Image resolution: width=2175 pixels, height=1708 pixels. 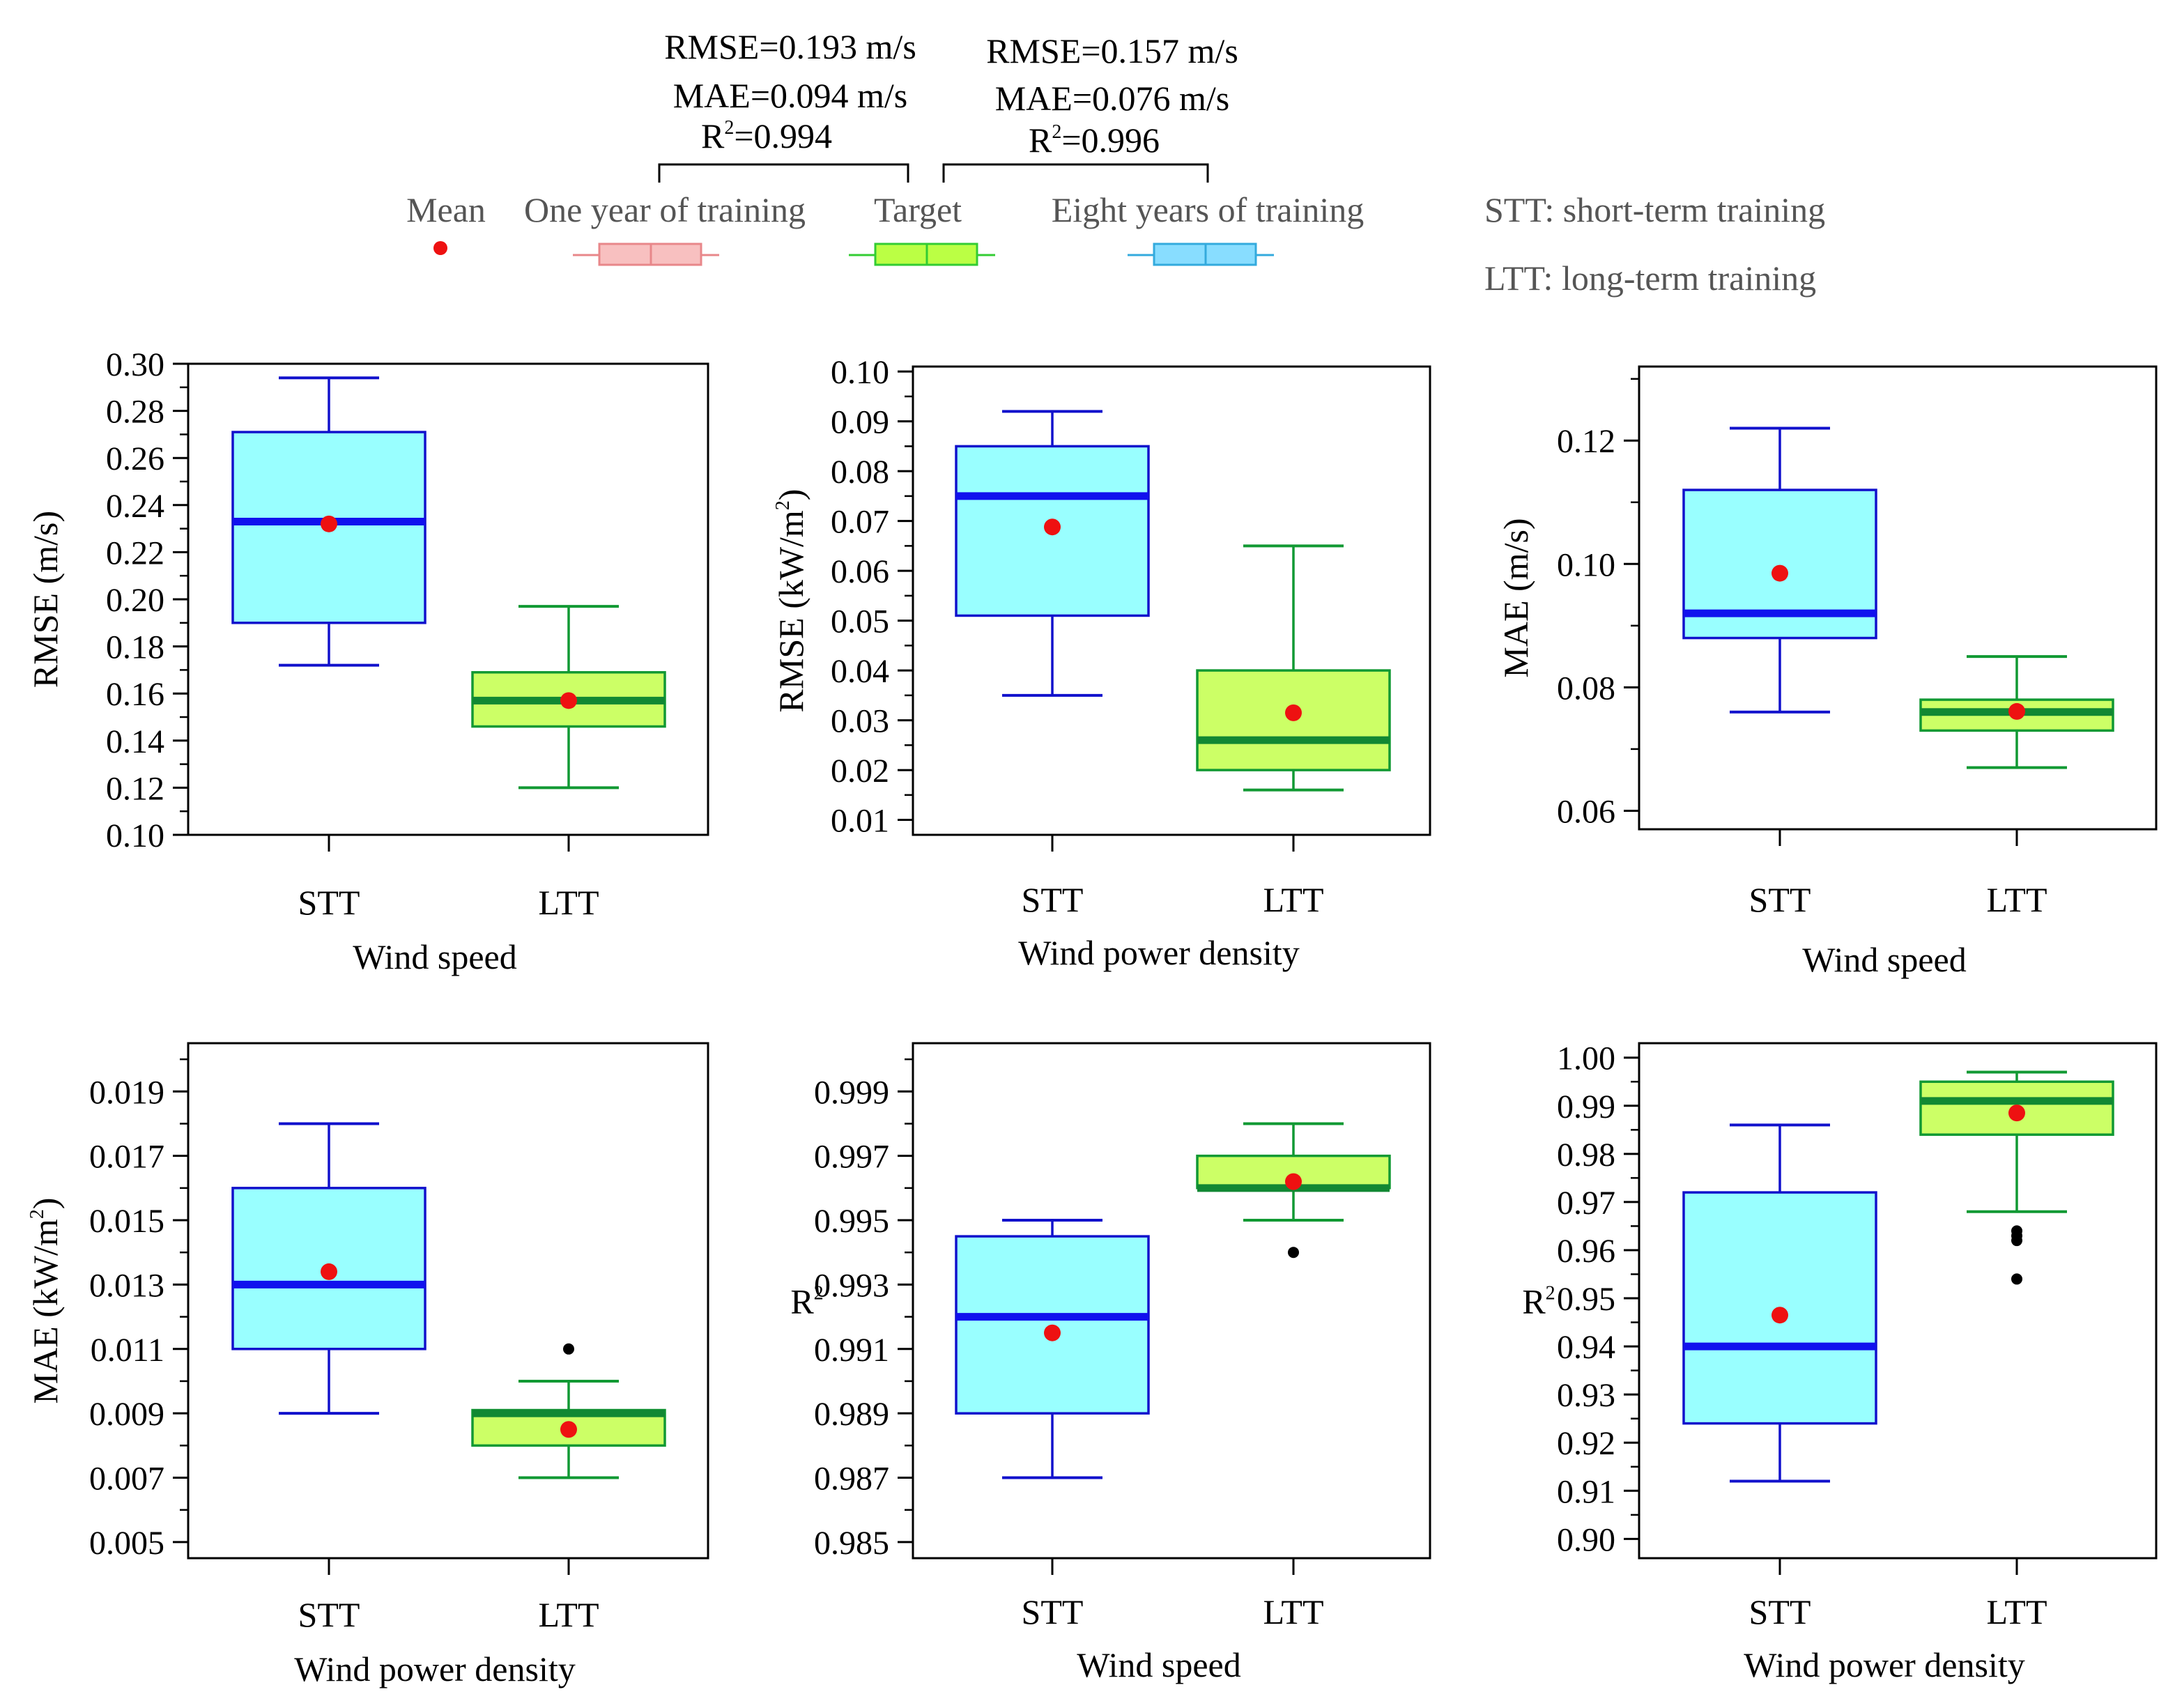 I want to click on y-axis-label-main: RMSE (m/s), so click(x=45, y=600).